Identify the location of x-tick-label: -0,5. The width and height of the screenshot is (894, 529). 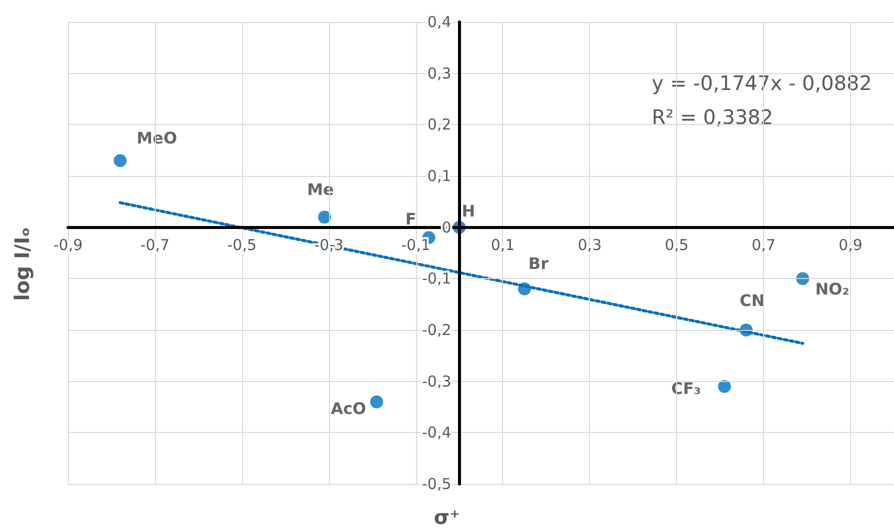
(242, 245).